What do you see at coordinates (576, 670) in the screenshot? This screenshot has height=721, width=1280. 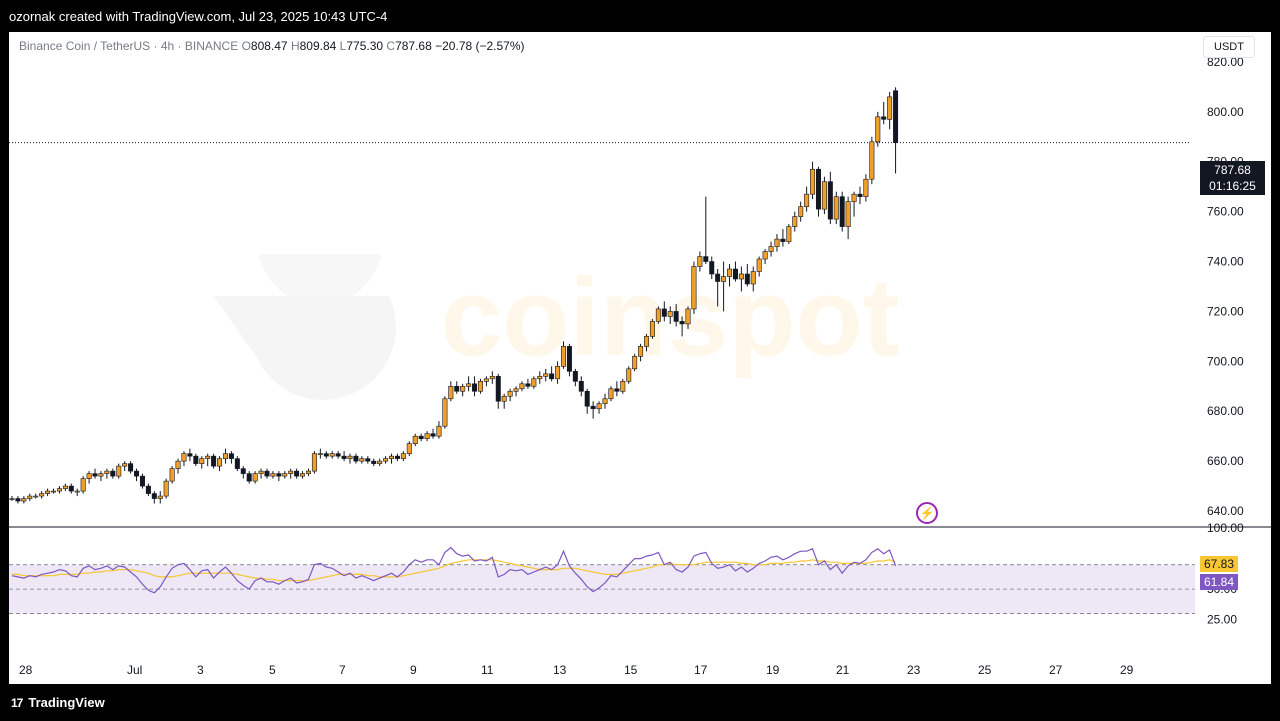 I see `time-axis: 28 Jul 3 5 7 9 11 13 15 17 19 21 23 25 27 29` at bounding box center [576, 670].